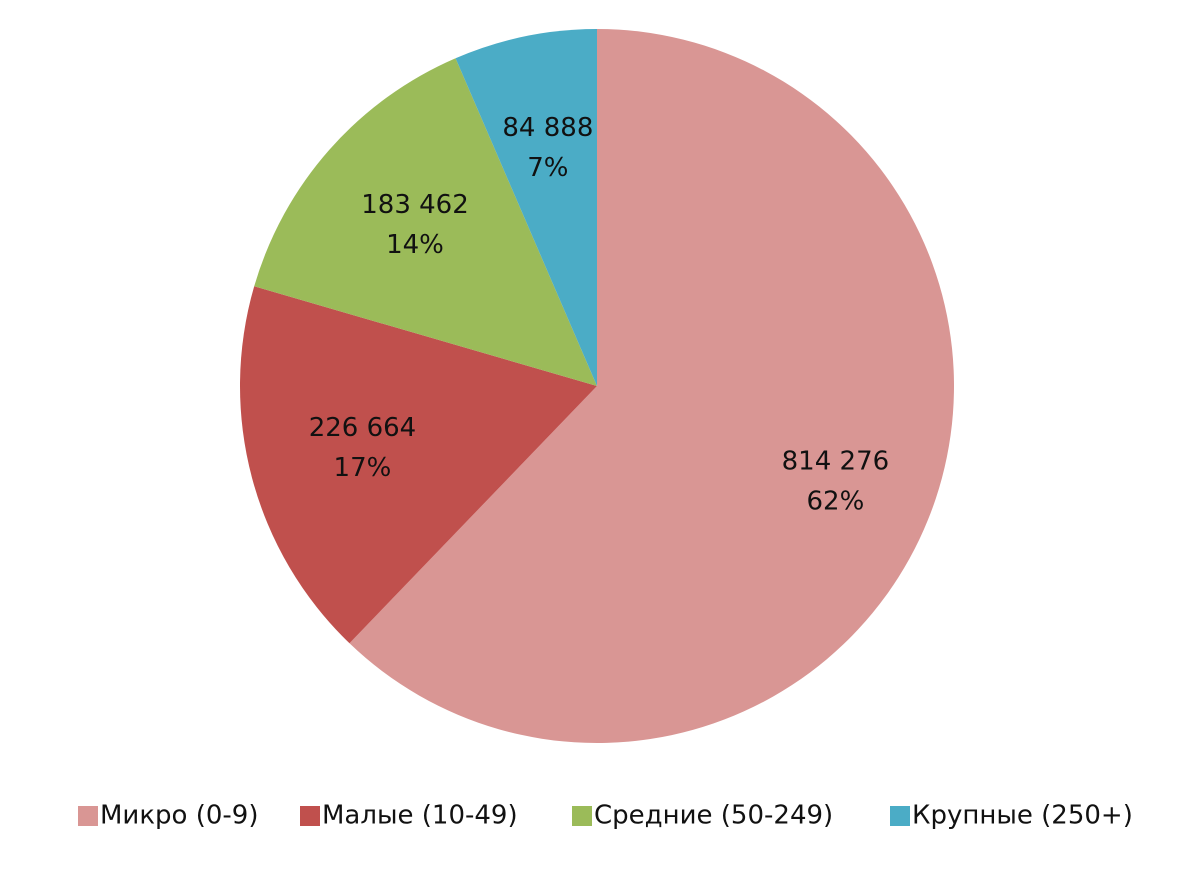 The image size is (1200, 894). I want to click on legend-label: Средние (50-249), so click(713, 816).